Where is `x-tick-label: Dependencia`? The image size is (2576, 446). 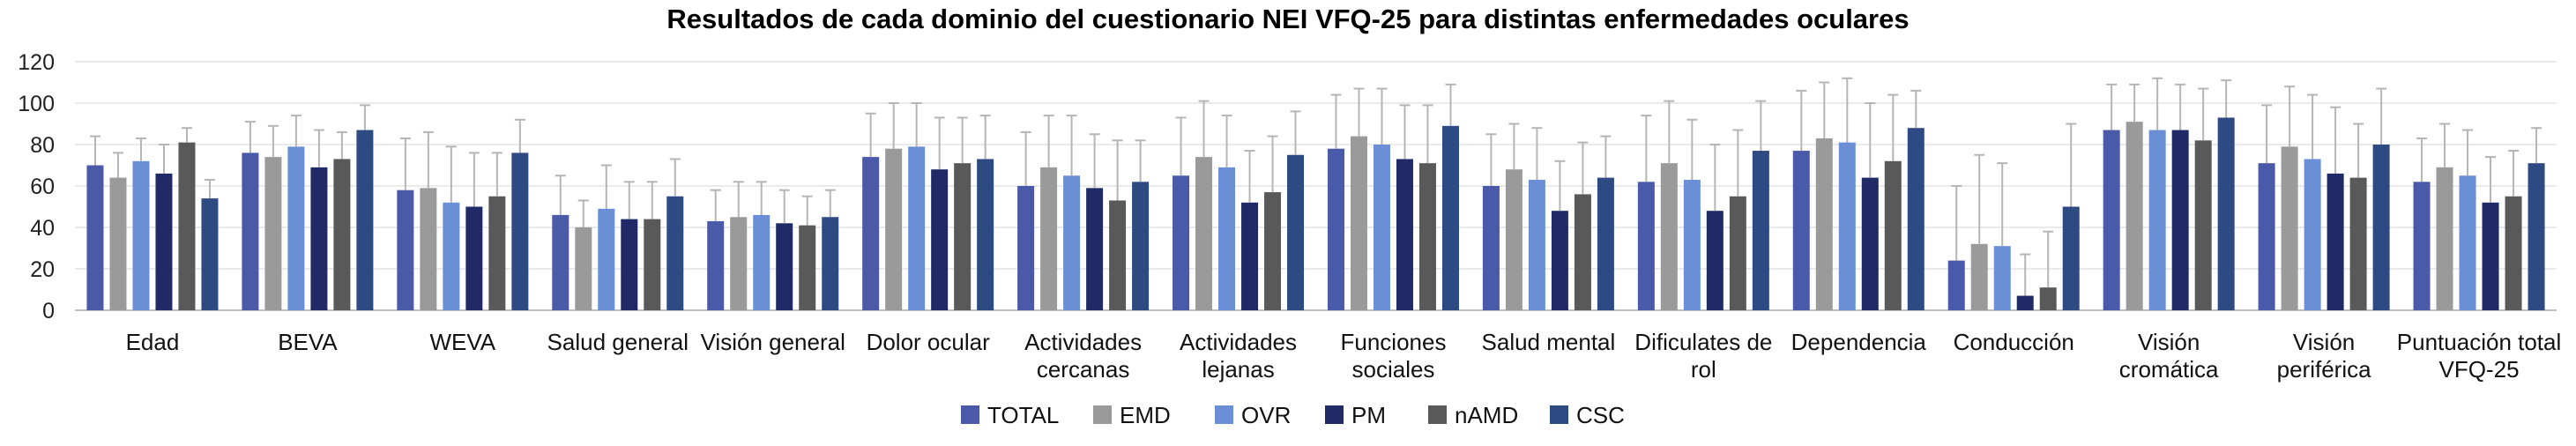
x-tick-label: Dependencia is located at coordinates (1859, 342).